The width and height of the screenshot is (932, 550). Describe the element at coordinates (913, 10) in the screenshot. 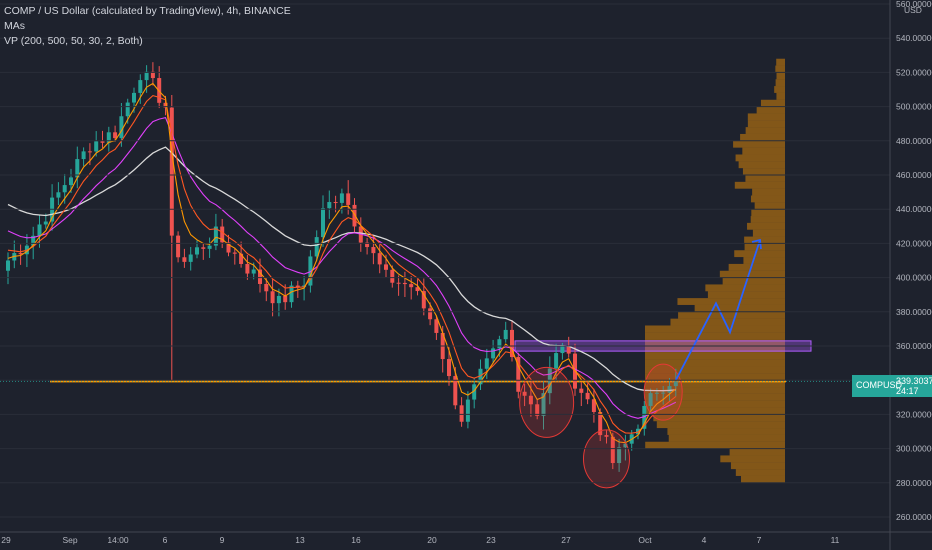

I see `y-axis-unit: USD` at that location.